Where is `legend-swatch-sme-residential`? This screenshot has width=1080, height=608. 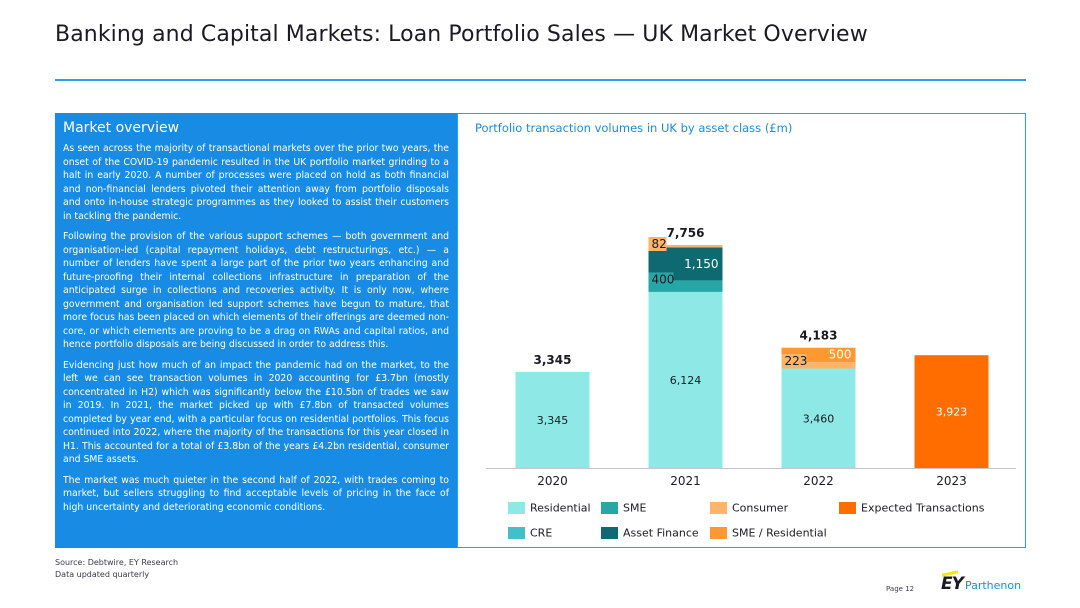
legend-swatch-sme-residential is located at coordinates (718, 533).